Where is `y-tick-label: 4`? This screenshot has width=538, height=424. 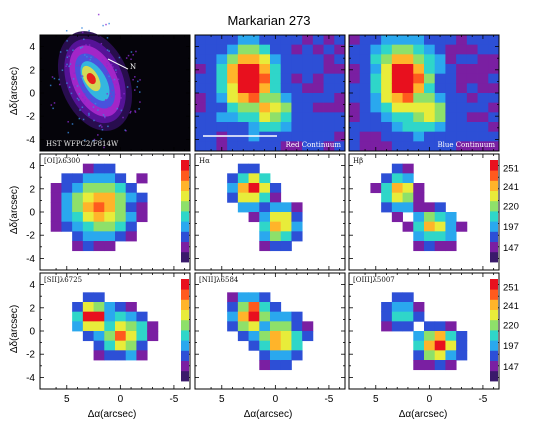 y-tick-label: 4 is located at coordinates (32, 47).